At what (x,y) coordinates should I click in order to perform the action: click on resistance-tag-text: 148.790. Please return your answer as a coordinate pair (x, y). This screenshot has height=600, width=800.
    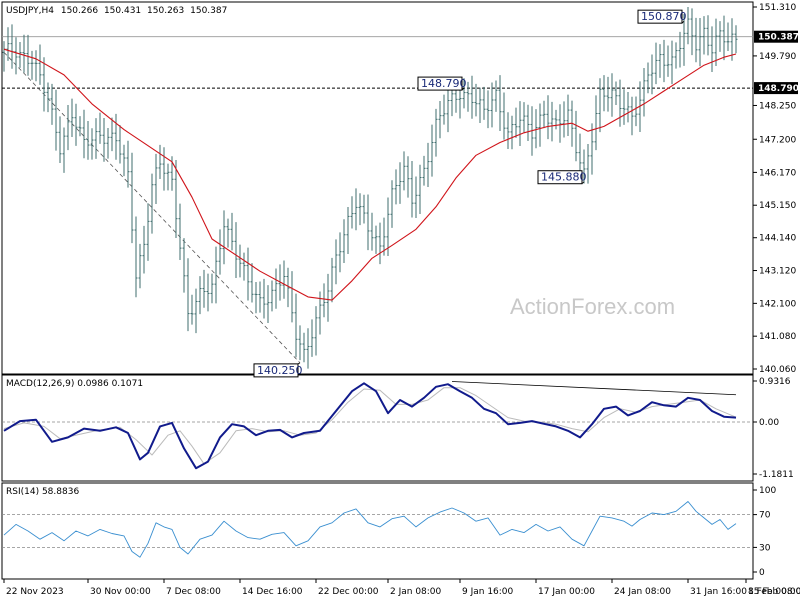
    Looking at the image, I should click on (778, 89).